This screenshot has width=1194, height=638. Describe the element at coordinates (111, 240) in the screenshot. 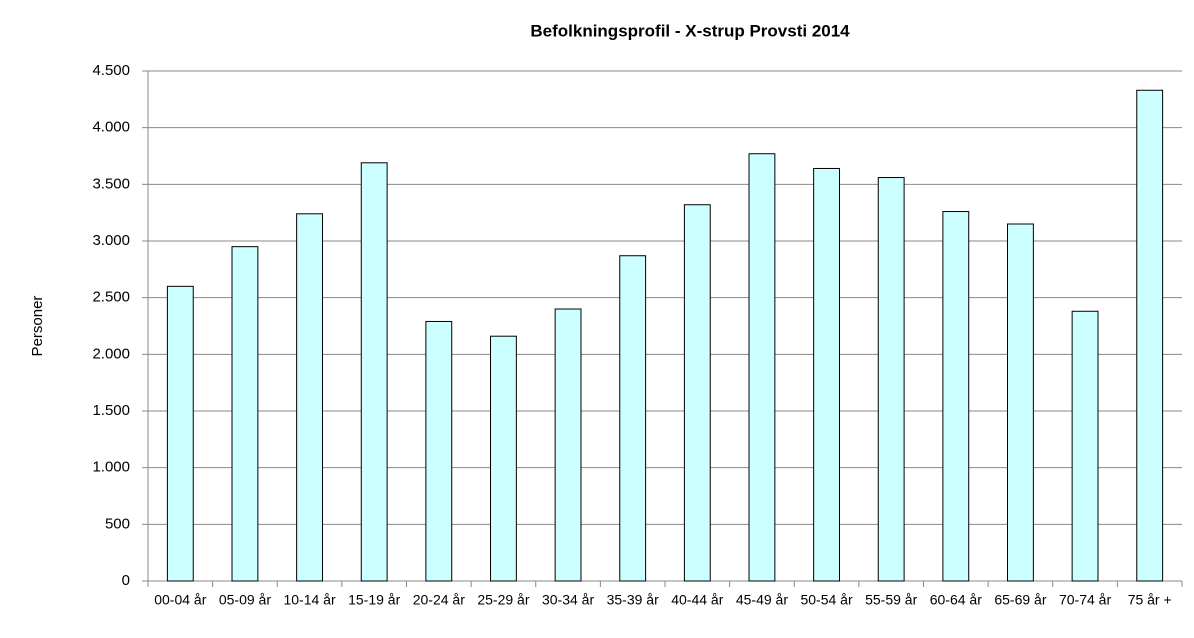

I see `y-tick-label: 3.000` at that location.